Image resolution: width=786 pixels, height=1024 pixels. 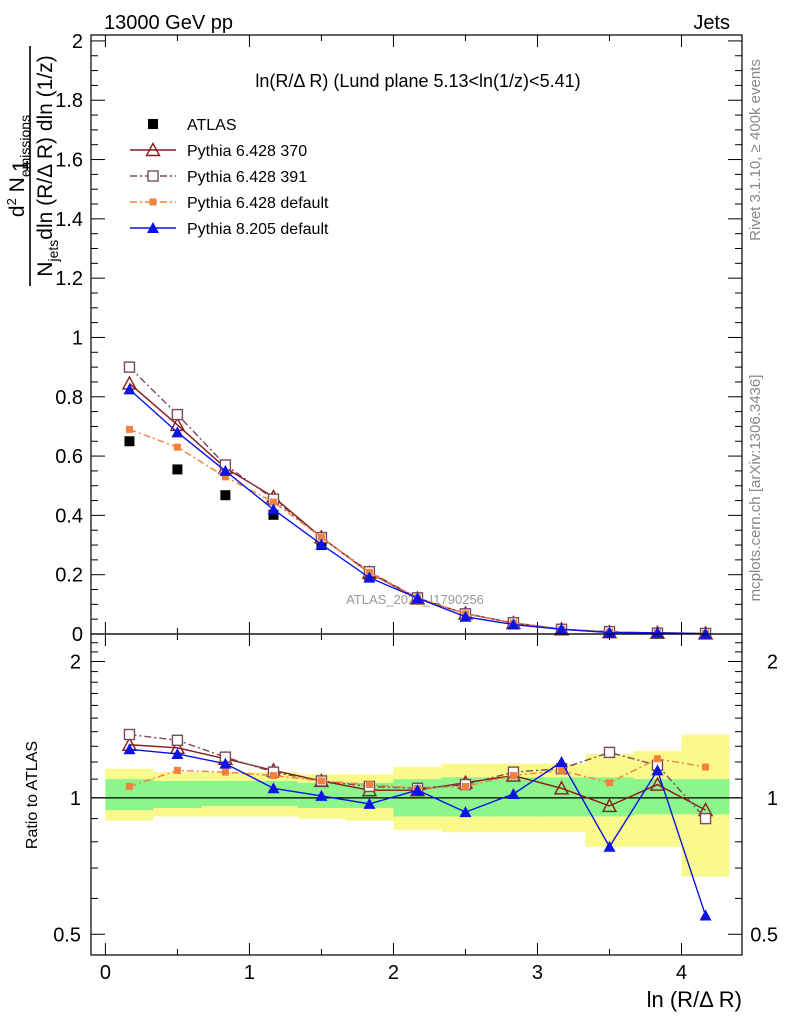 I want to click on y-tick-label: 1.4, so click(x=69, y=220).